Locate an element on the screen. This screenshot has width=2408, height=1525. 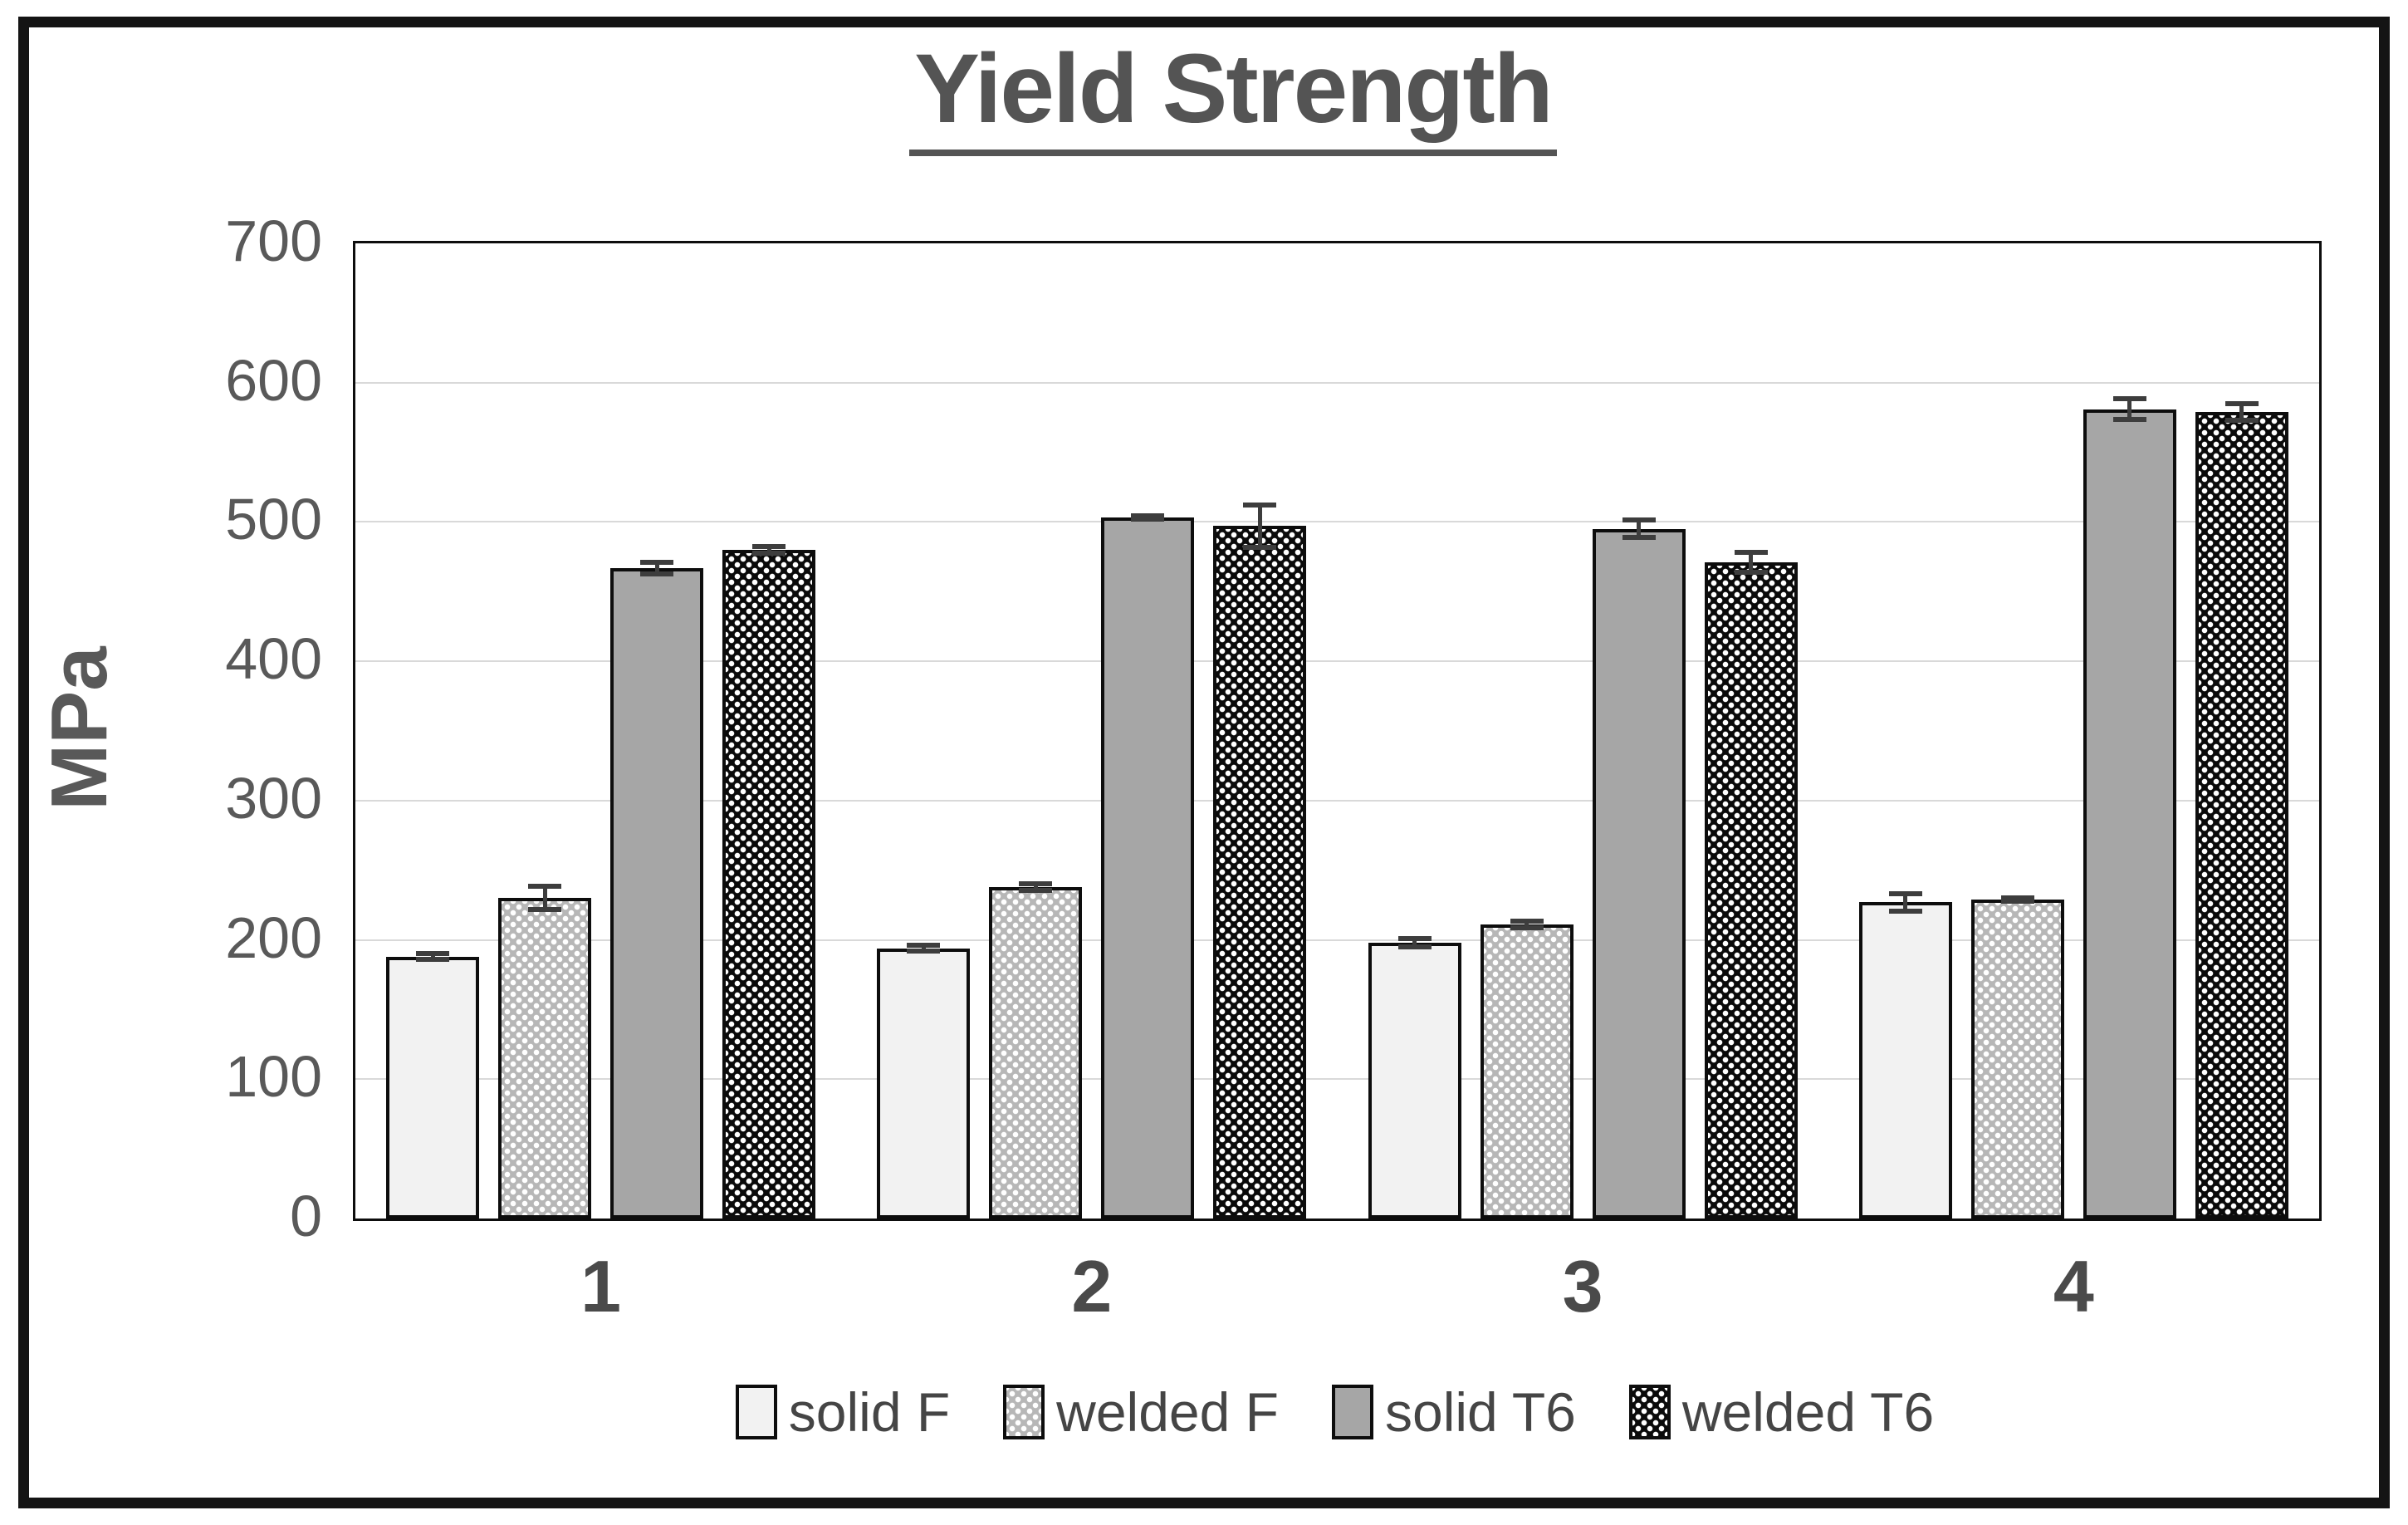
title-area: Yield Strength is located at coordinates (1204, 96).